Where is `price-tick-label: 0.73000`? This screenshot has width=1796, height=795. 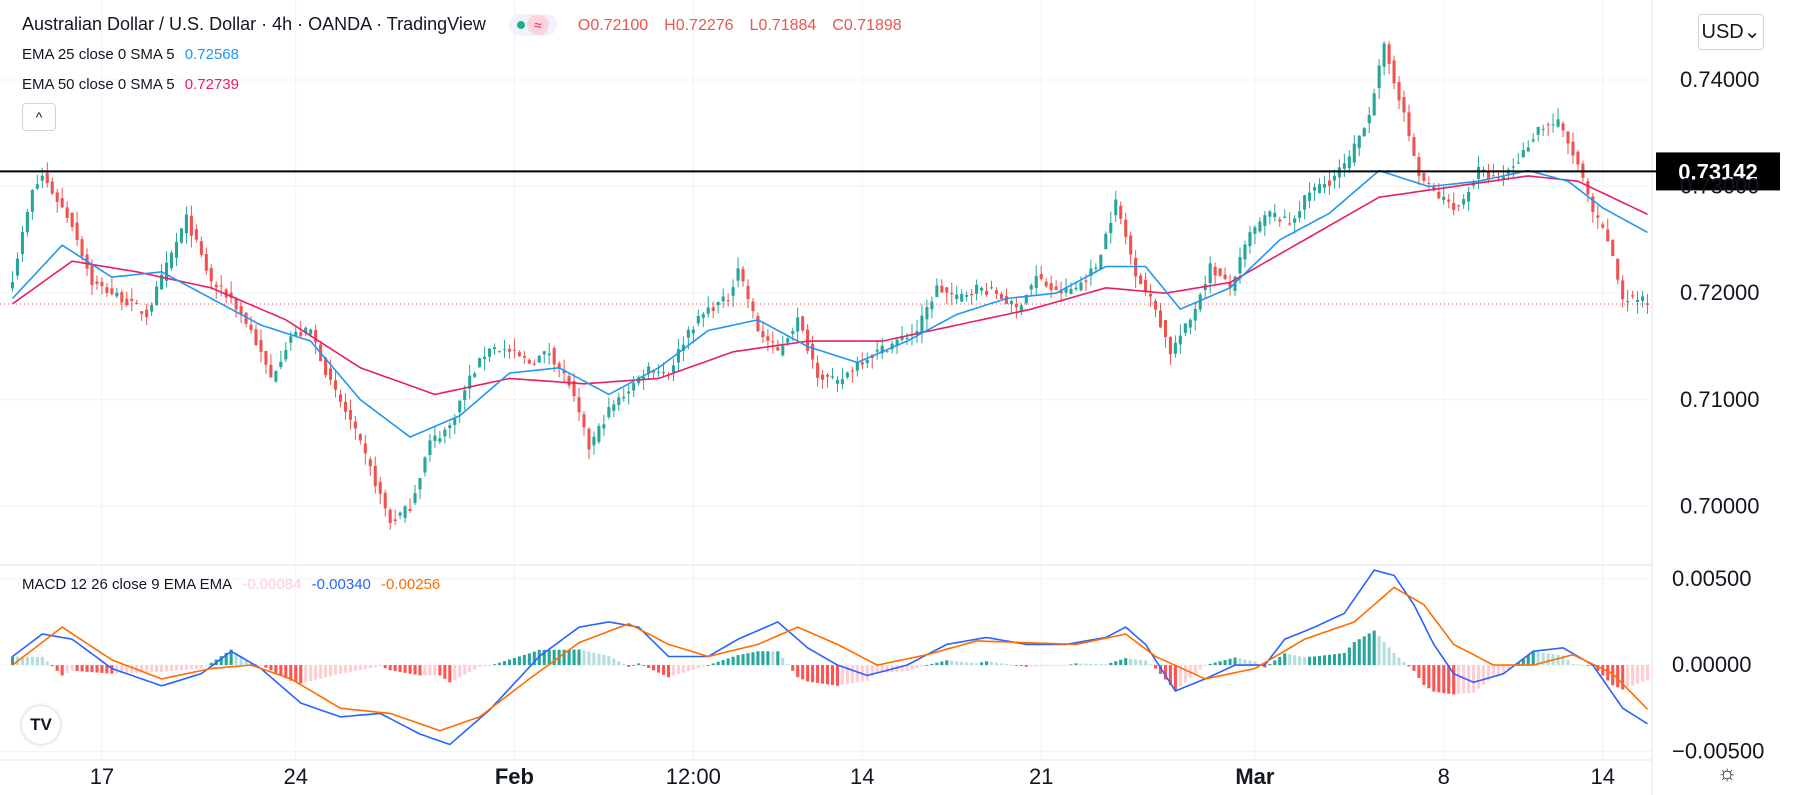 price-tick-label: 0.73000 is located at coordinates (1720, 186).